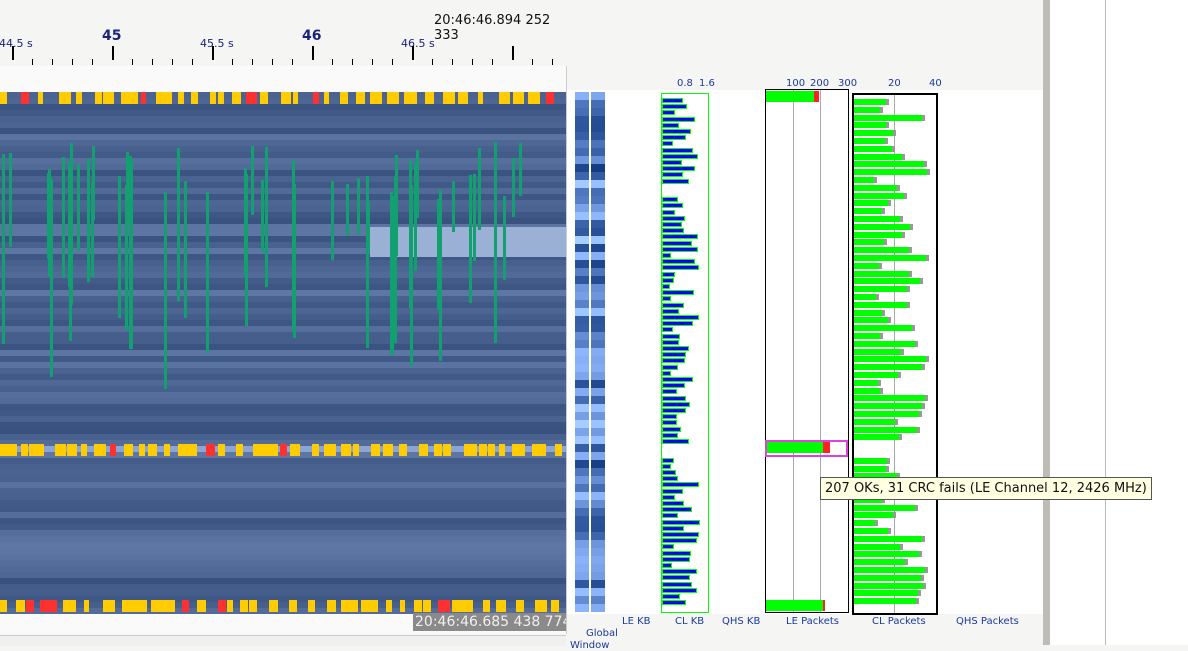  Describe the element at coordinates (283, 640) in the screenshot. I see `bottom-scrollbar` at that location.